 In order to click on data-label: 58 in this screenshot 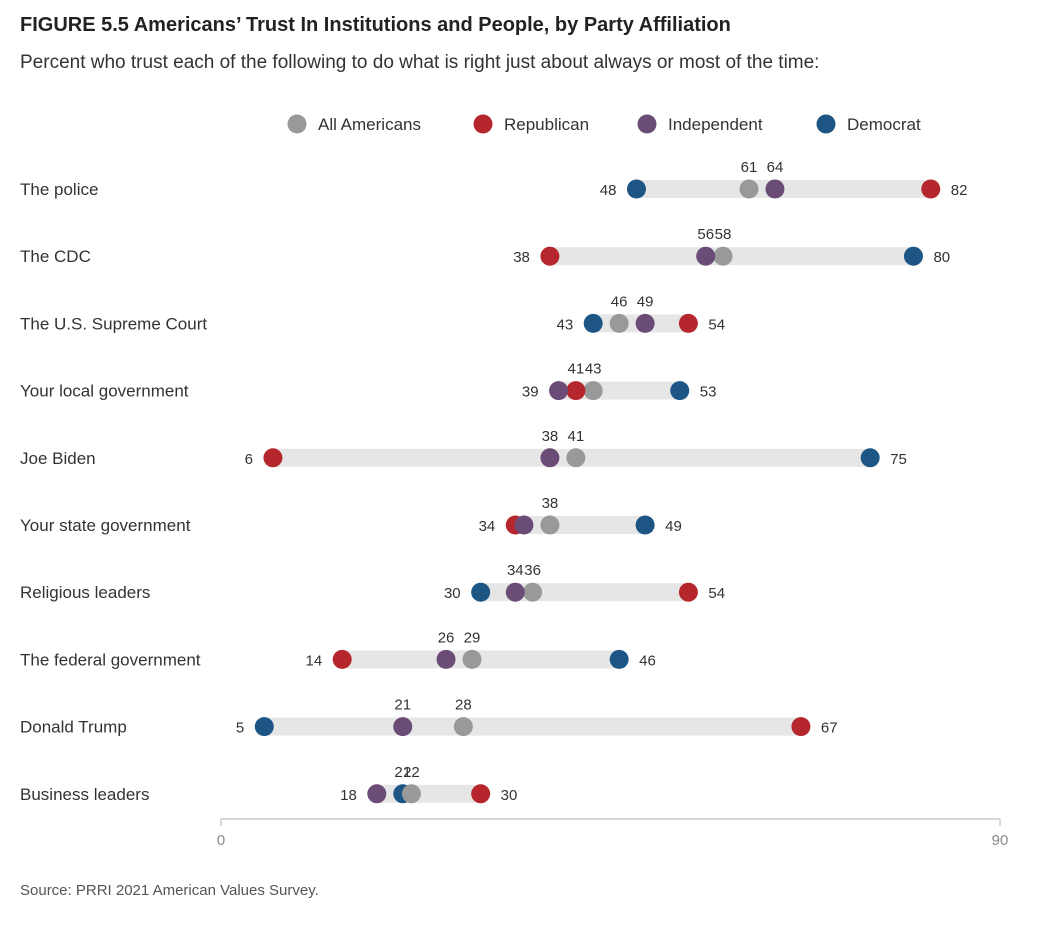, I will do `click(723, 234)`.